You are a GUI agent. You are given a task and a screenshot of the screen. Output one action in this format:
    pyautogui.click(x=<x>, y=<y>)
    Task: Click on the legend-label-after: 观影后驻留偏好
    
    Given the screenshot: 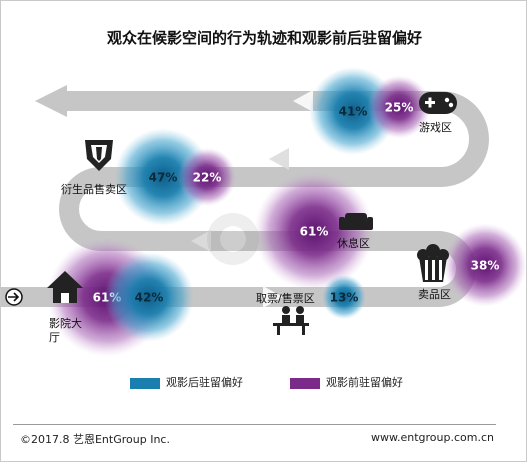 What is the action you would take?
    pyautogui.click(x=204, y=382)
    